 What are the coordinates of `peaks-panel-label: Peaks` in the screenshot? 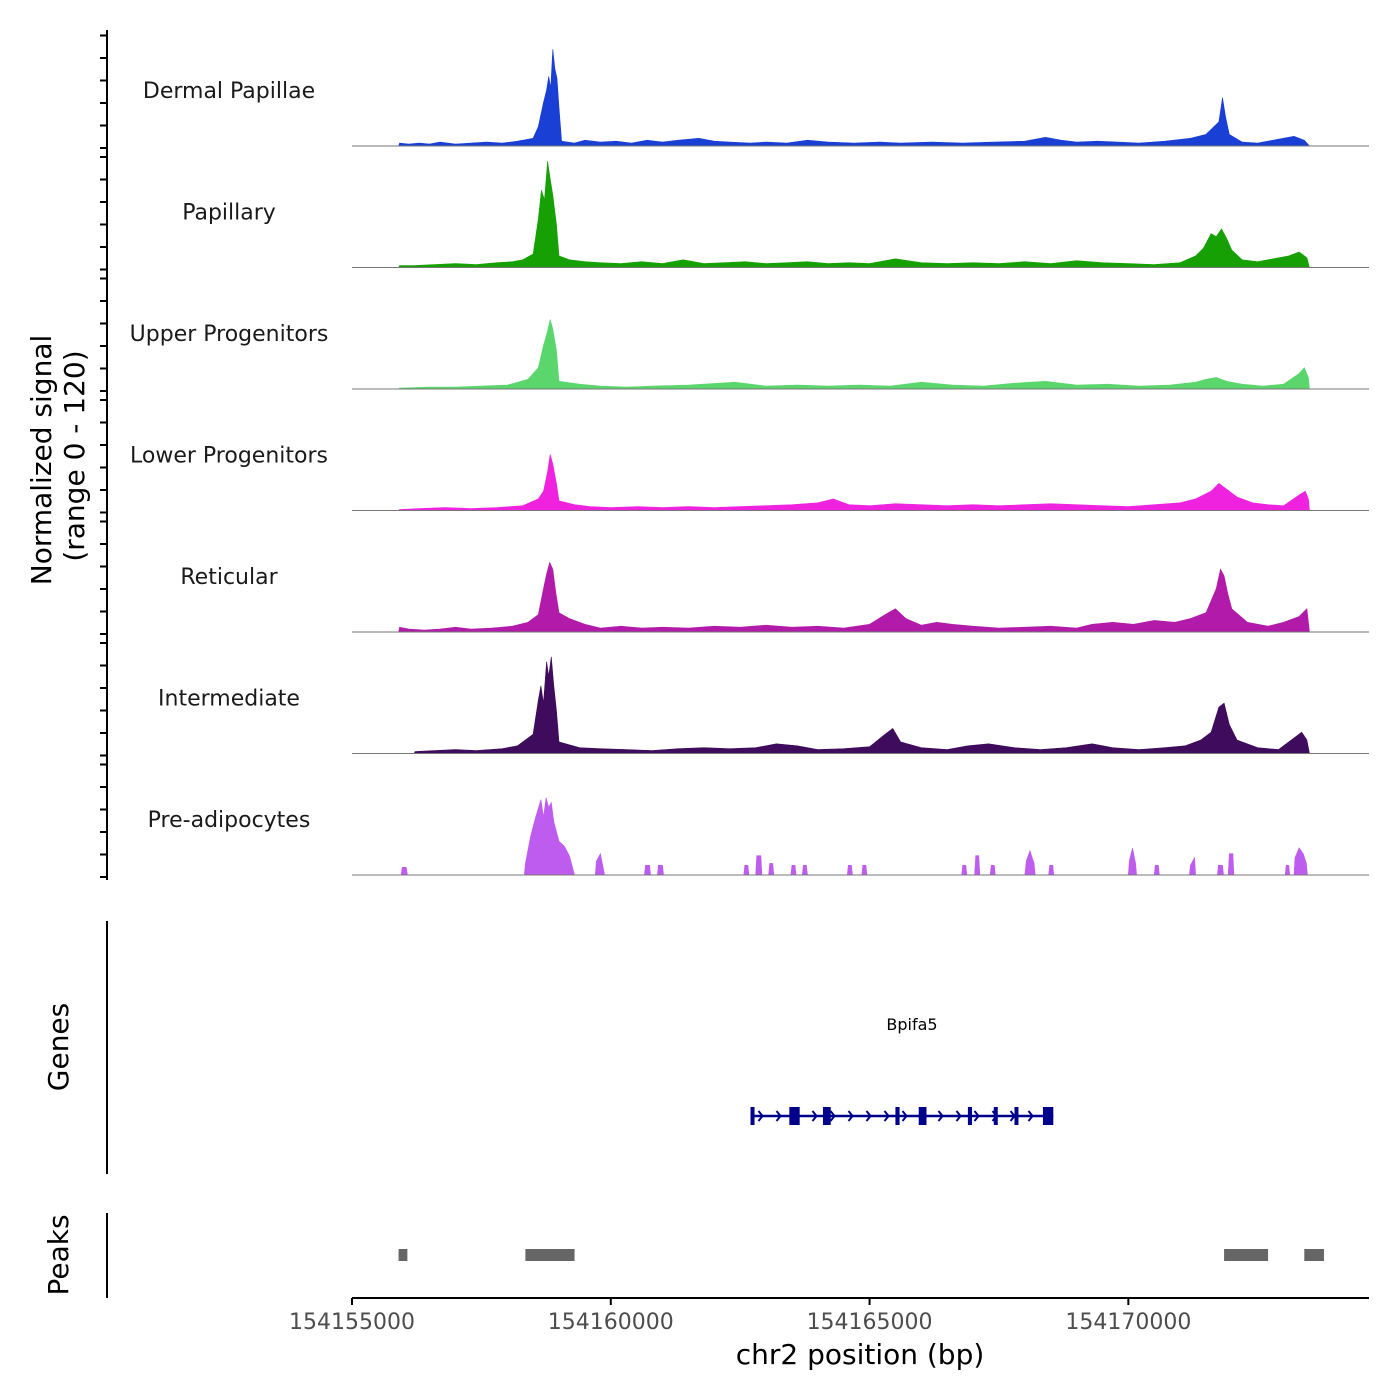 It's located at (58, 1254).